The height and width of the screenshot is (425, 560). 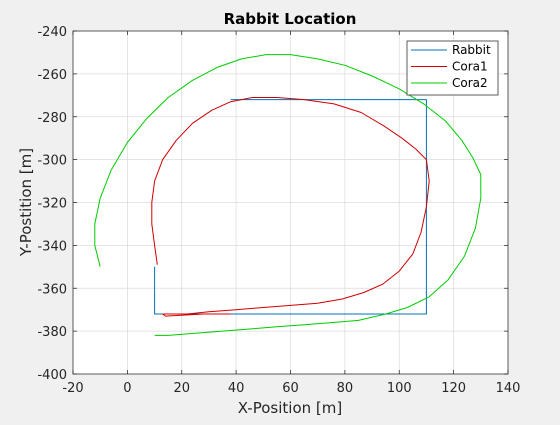 What do you see at coordinates (453, 388) in the screenshot?
I see `x-tick-label: 120` at bounding box center [453, 388].